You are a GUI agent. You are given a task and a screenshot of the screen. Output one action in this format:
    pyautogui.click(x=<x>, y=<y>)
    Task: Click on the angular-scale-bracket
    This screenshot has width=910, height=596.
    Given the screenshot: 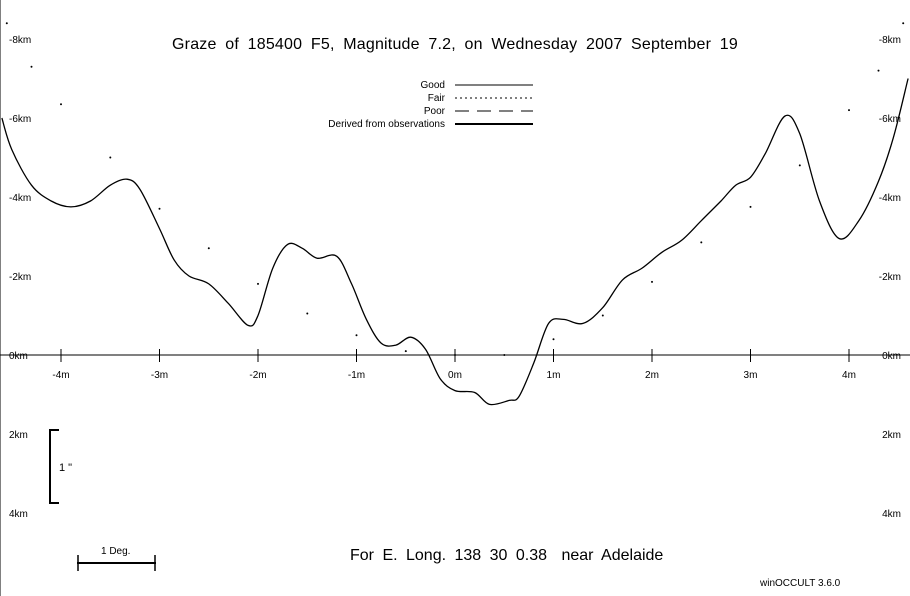 What is the action you would take?
    pyautogui.click(x=54, y=466)
    